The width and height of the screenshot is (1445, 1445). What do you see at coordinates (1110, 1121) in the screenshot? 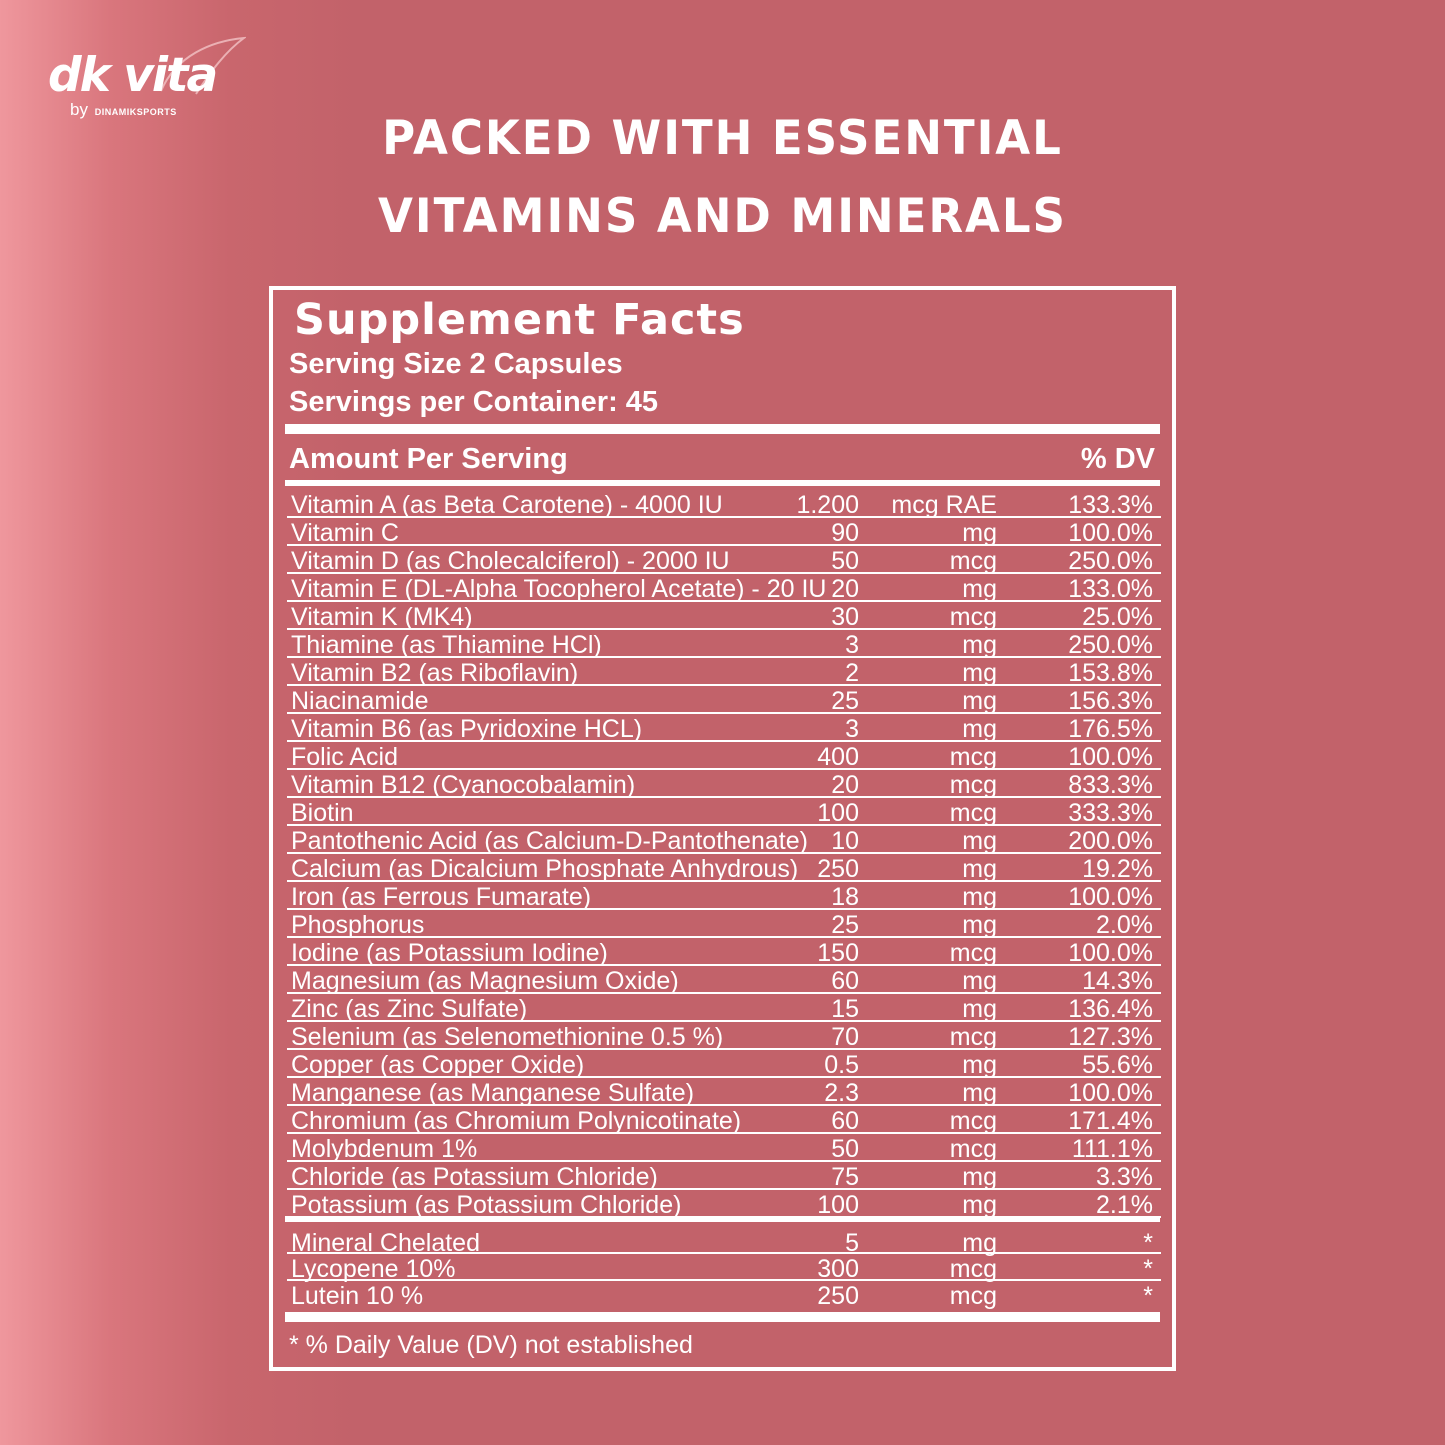
I see `nutrient-dv: 171.4%` at bounding box center [1110, 1121].